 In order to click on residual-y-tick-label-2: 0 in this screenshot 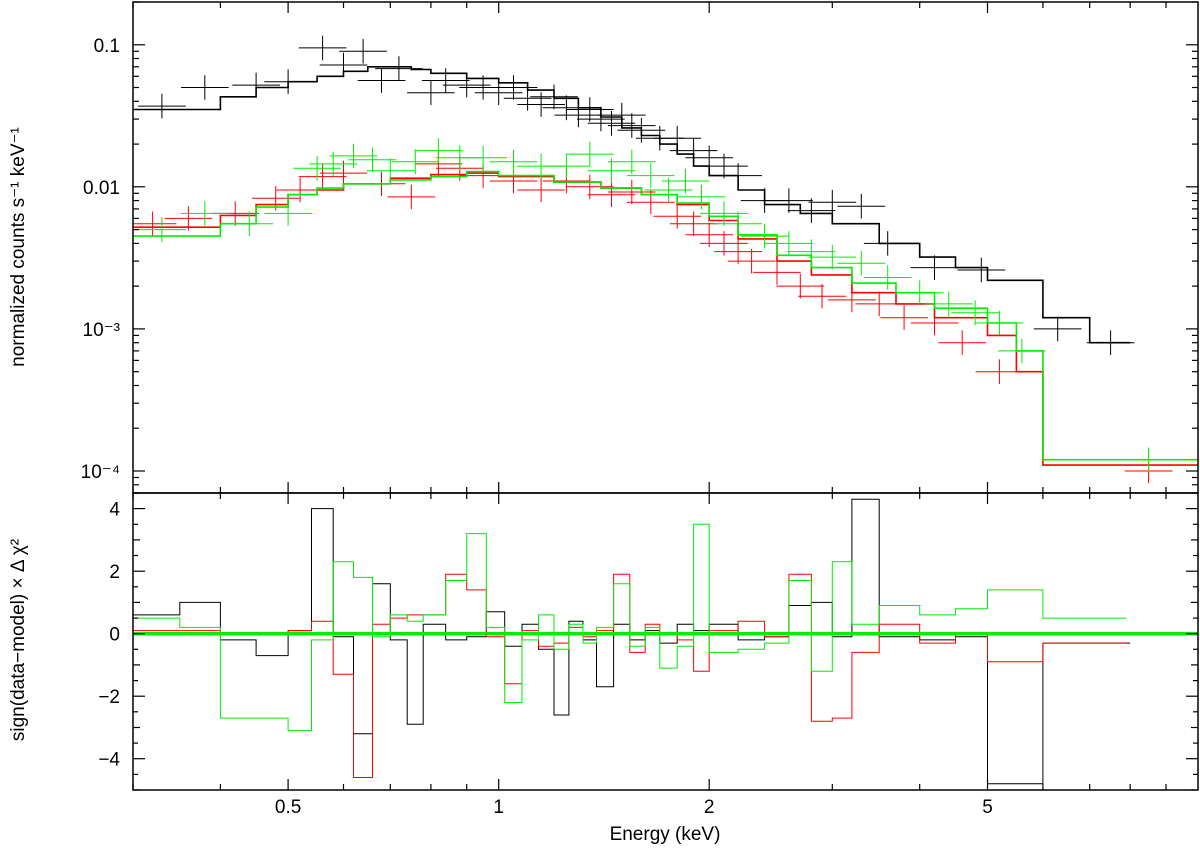, I will do `click(114, 635)`.